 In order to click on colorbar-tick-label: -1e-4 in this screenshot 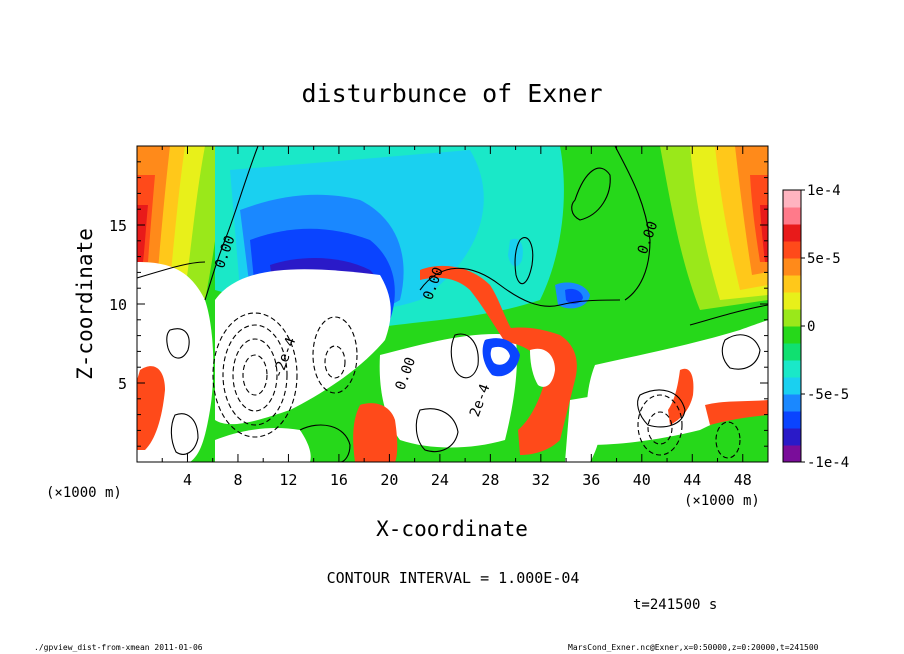, I will do `click(828, 463)`.